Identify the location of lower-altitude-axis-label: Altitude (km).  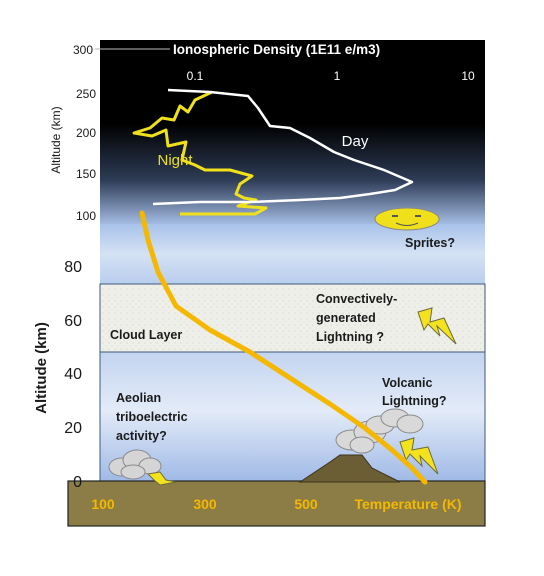
(41, 368).